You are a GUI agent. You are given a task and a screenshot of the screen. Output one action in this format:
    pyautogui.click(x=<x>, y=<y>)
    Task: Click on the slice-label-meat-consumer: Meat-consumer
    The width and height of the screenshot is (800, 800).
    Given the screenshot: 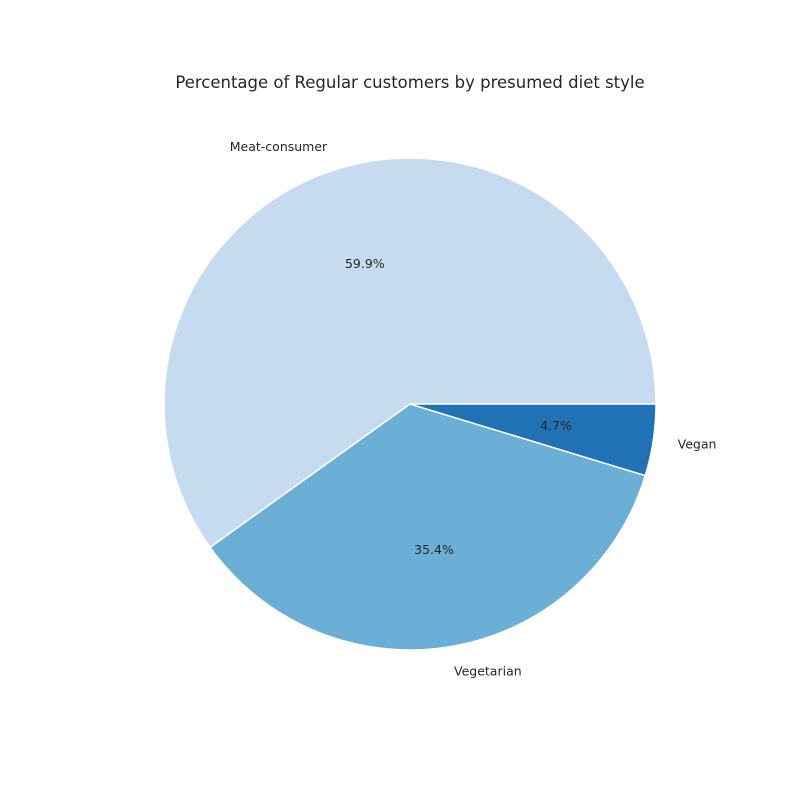 What is the action you would take?
    pyautogui.click(x=279, y=146)
    